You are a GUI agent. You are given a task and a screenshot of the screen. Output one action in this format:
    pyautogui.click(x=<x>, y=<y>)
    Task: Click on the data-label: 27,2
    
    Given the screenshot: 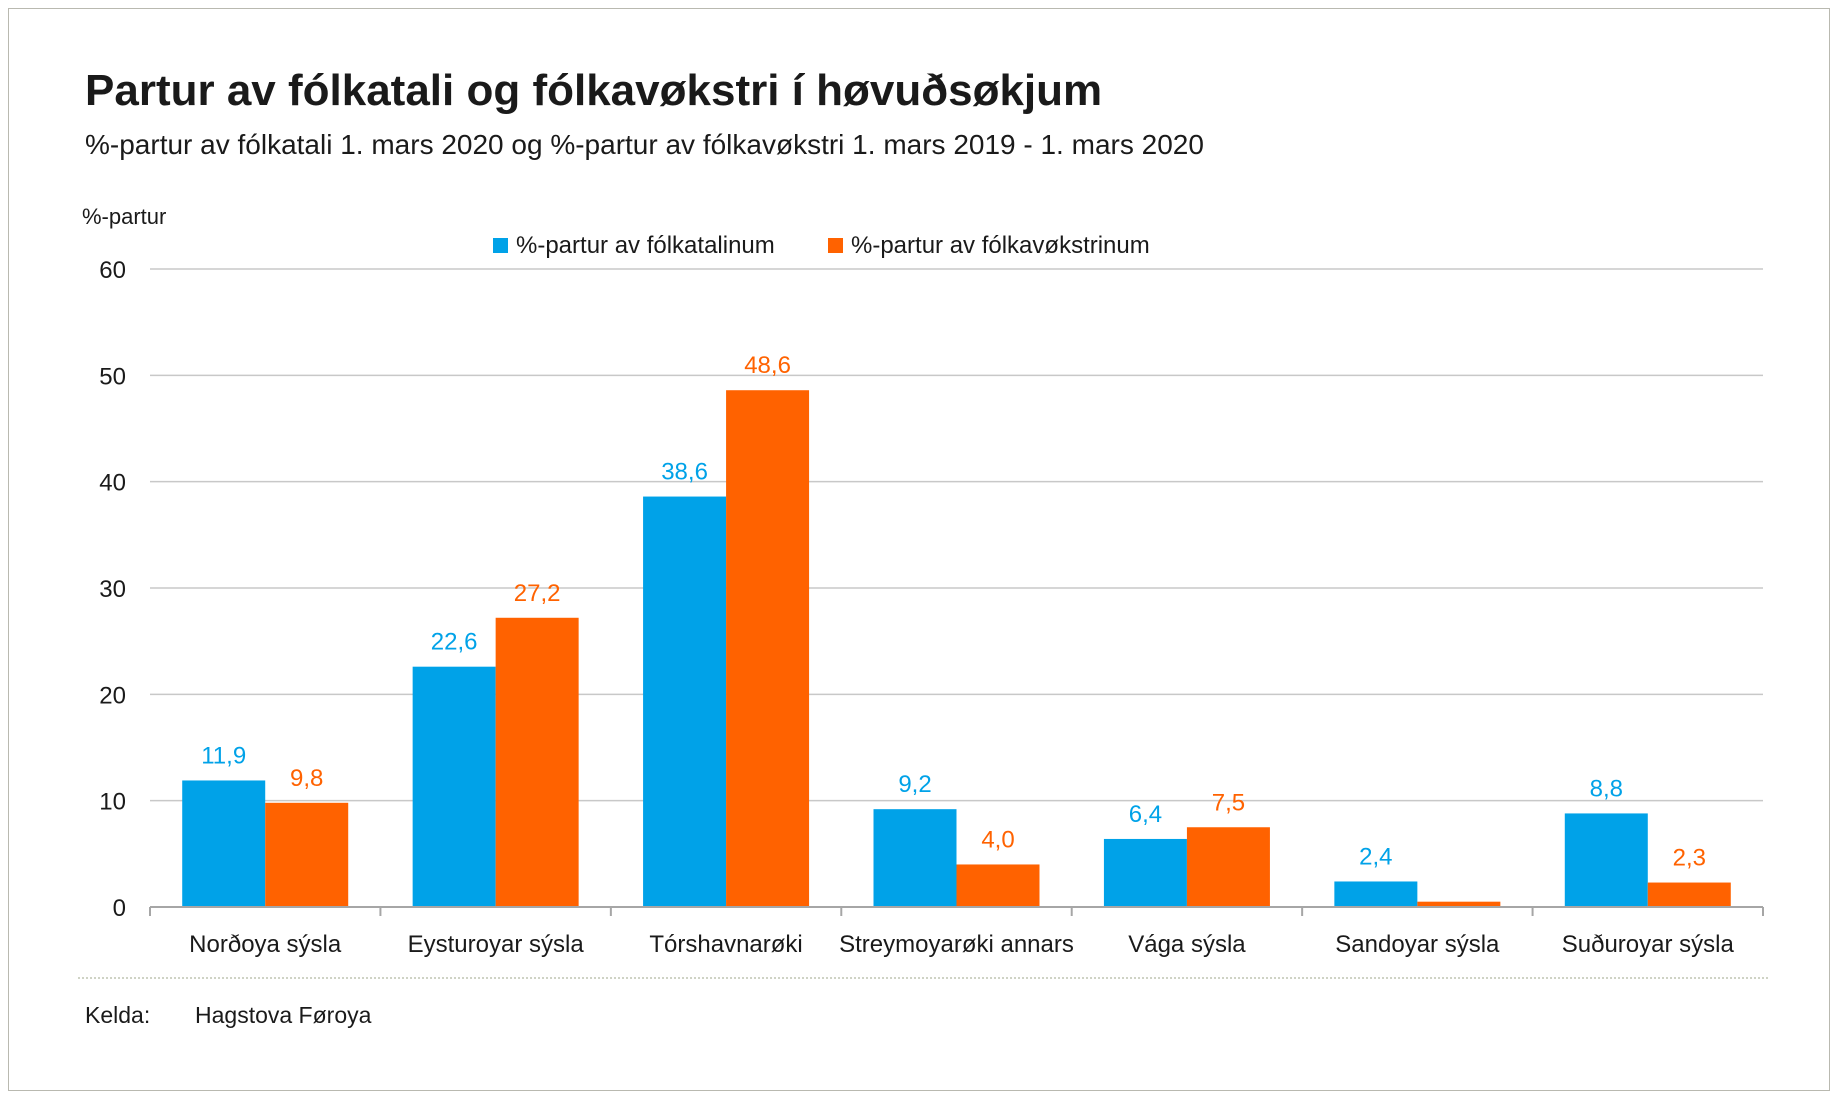 What is the action you would take?
    pyautogui.click(x=537, y=593)
    